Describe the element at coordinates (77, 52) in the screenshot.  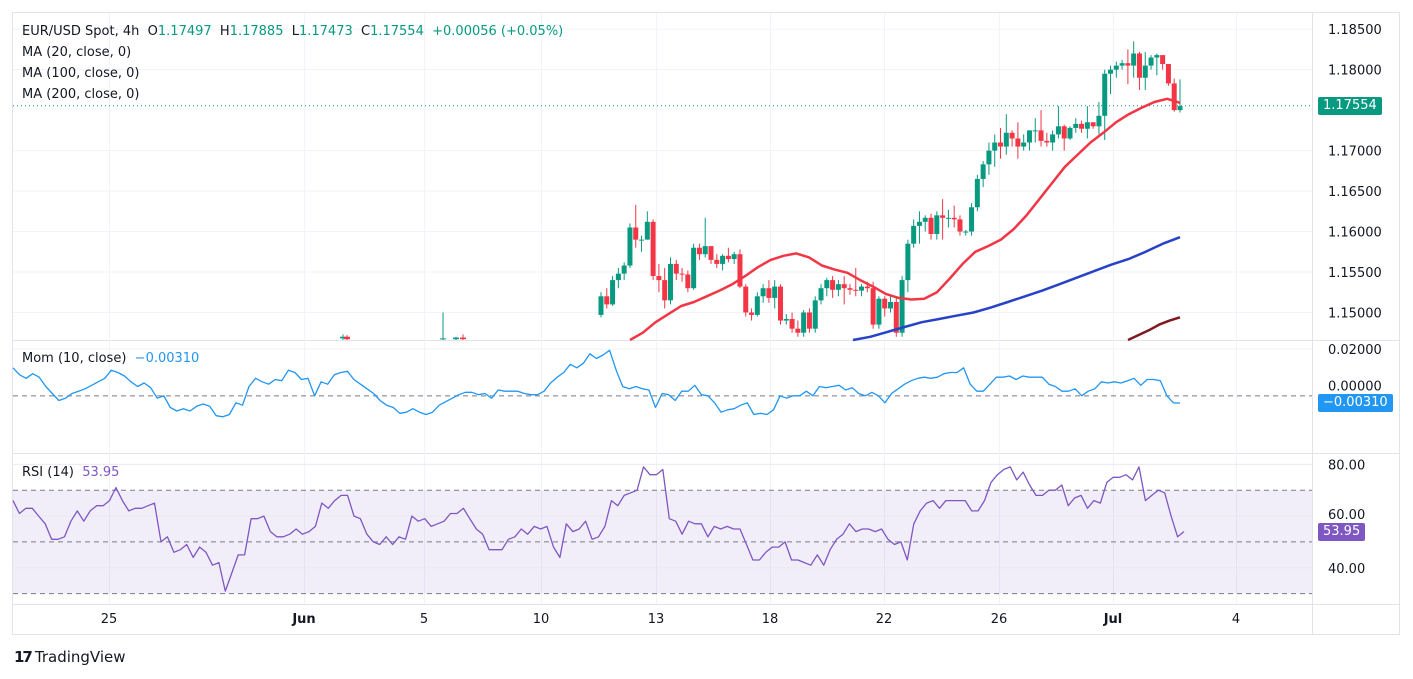
I see `ma20-legend: MA (20, close, 0)` at that location.